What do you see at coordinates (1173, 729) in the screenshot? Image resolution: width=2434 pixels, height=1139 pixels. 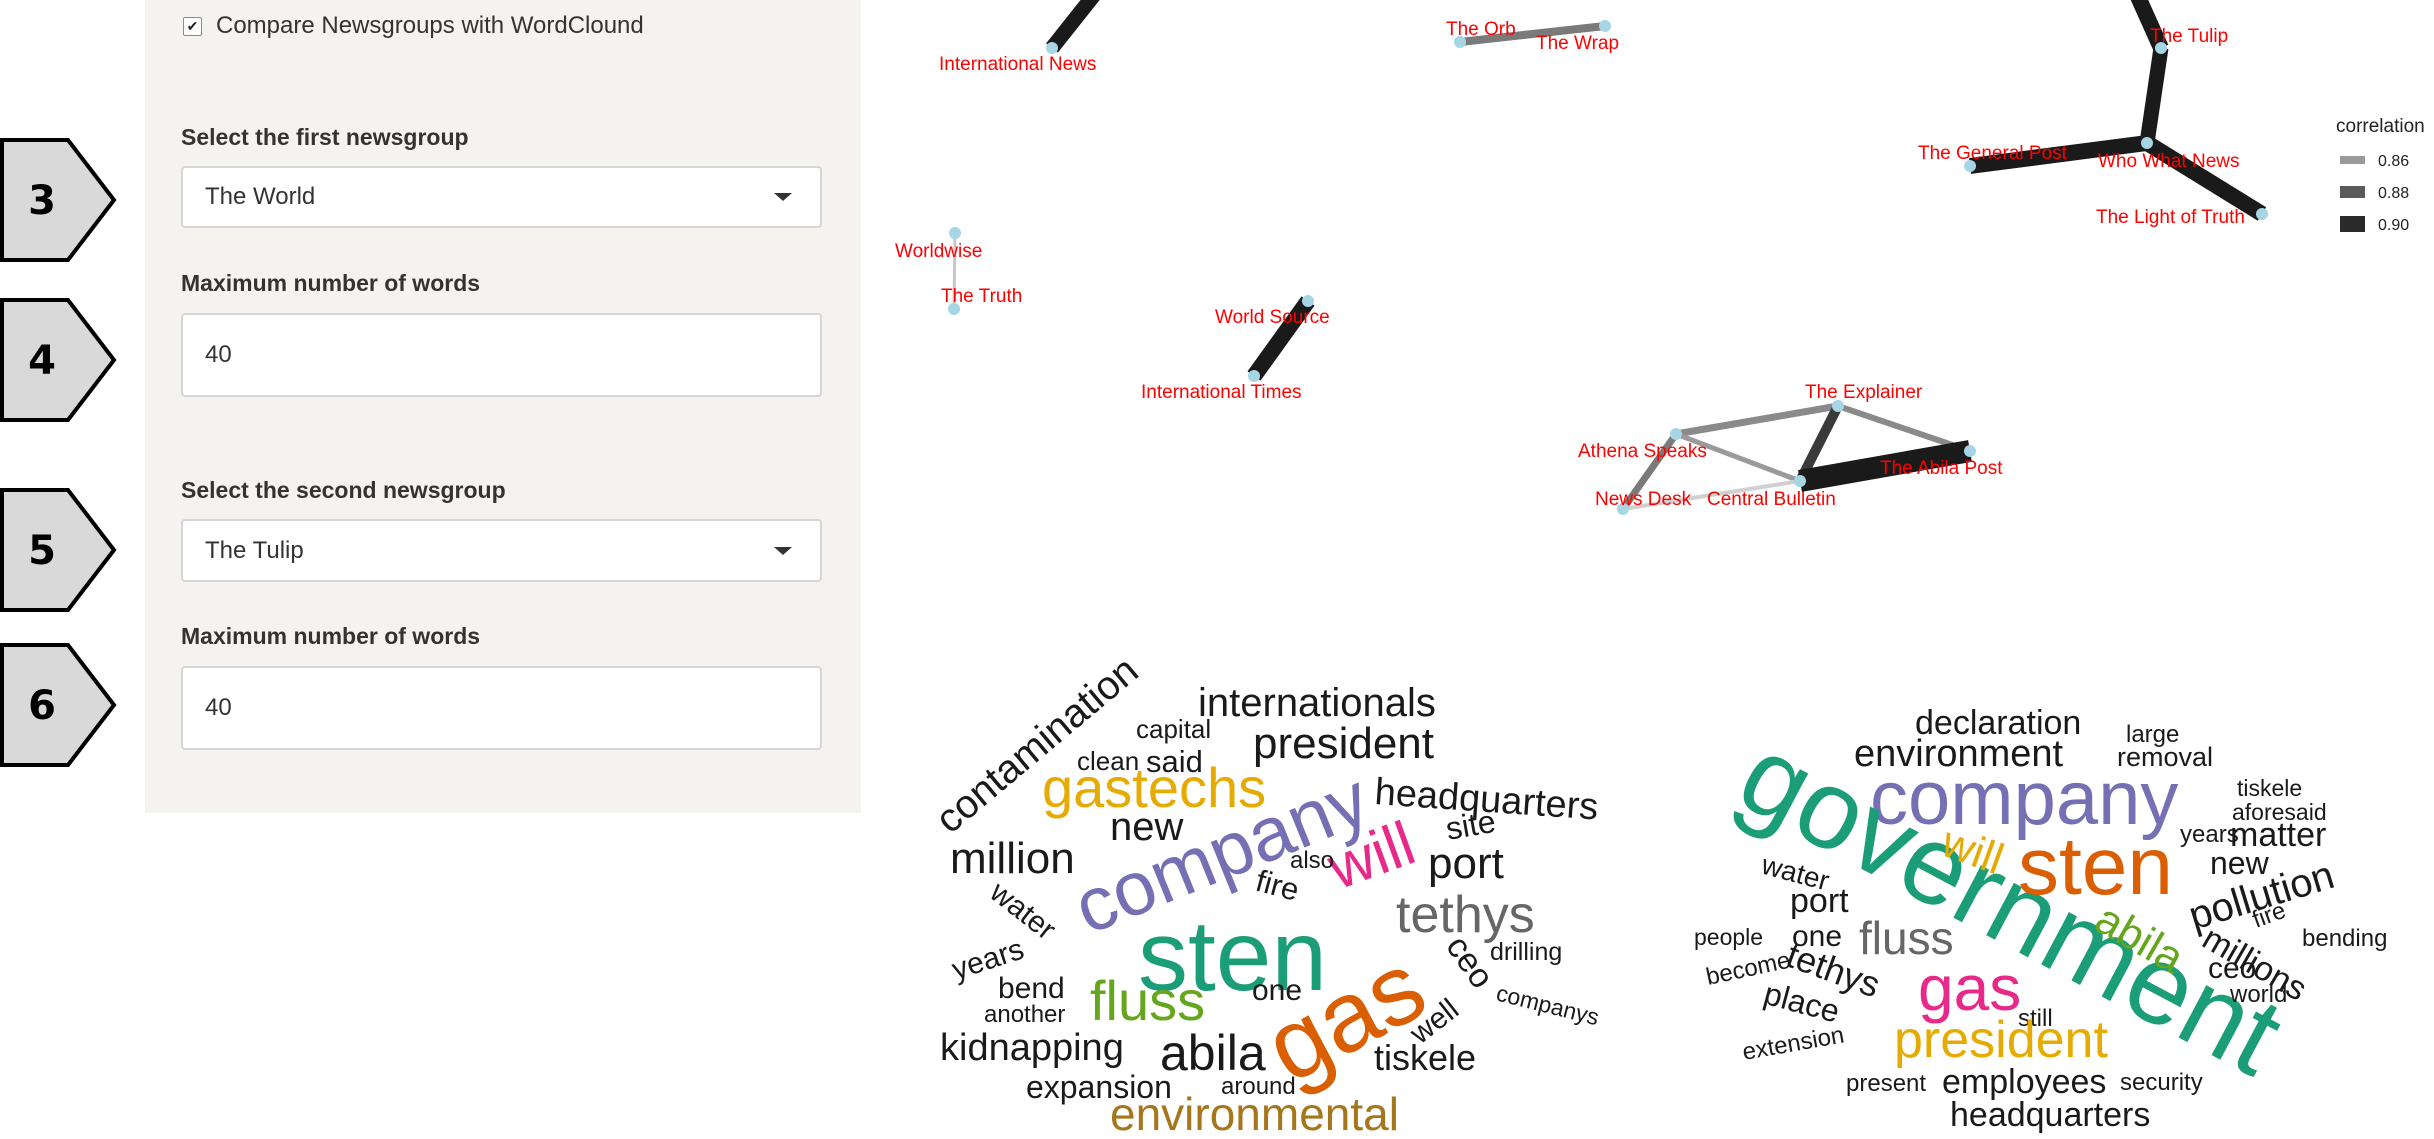 I see `cloud-word: capital` at bounding box center [1173, 729].